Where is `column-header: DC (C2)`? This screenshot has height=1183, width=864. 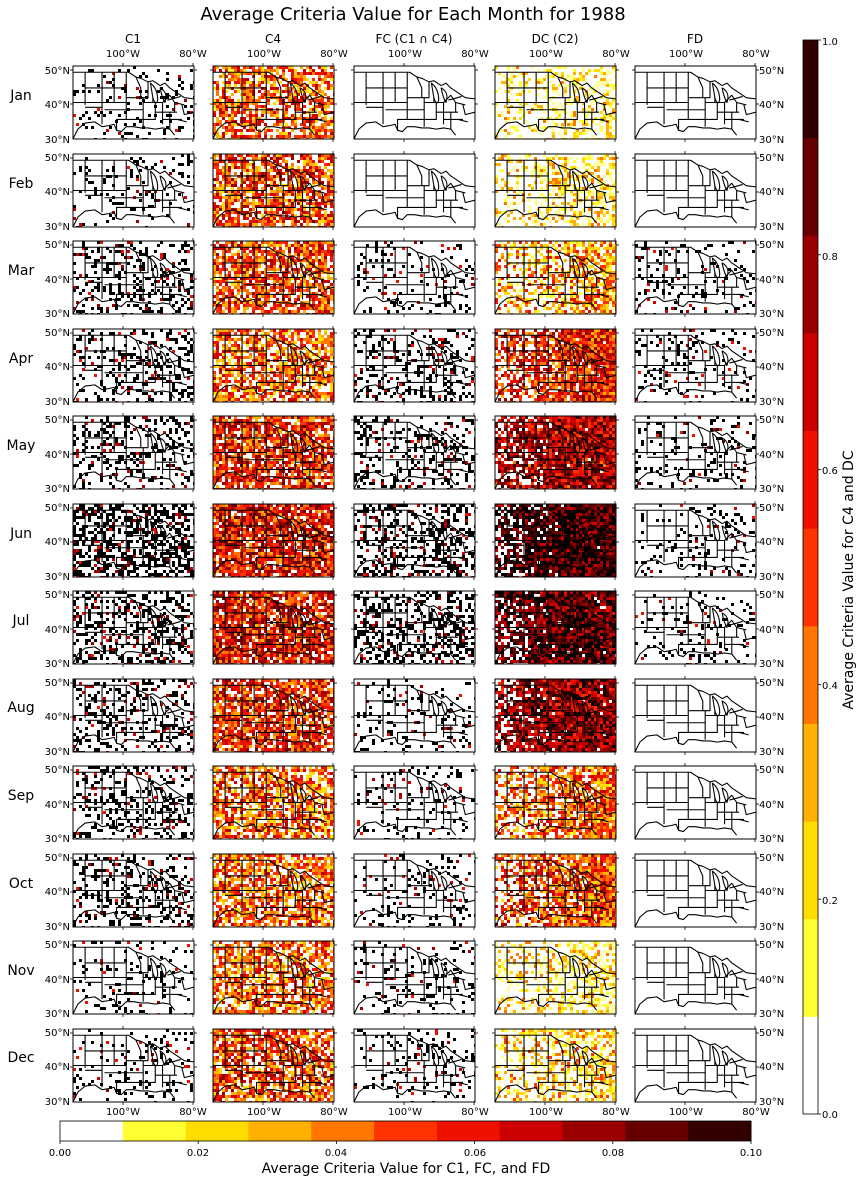
column-header: DC (C2) is located at coordinates (555, 39).